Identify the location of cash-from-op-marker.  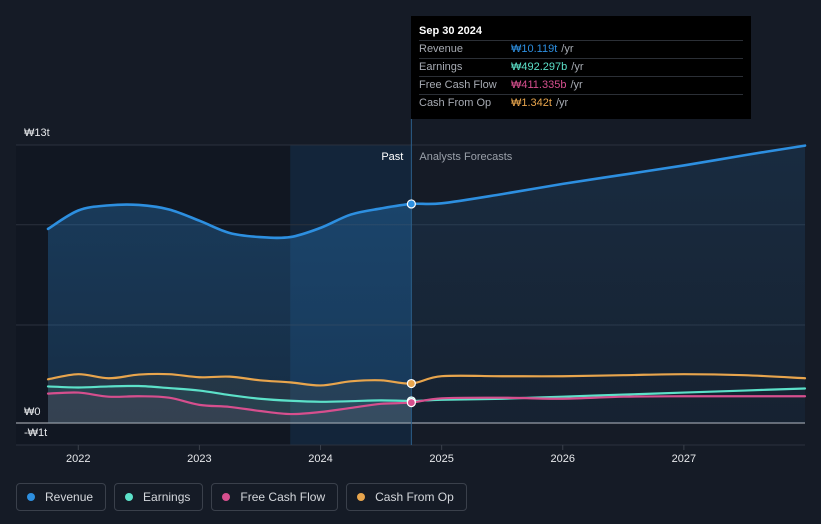
(411, 383).